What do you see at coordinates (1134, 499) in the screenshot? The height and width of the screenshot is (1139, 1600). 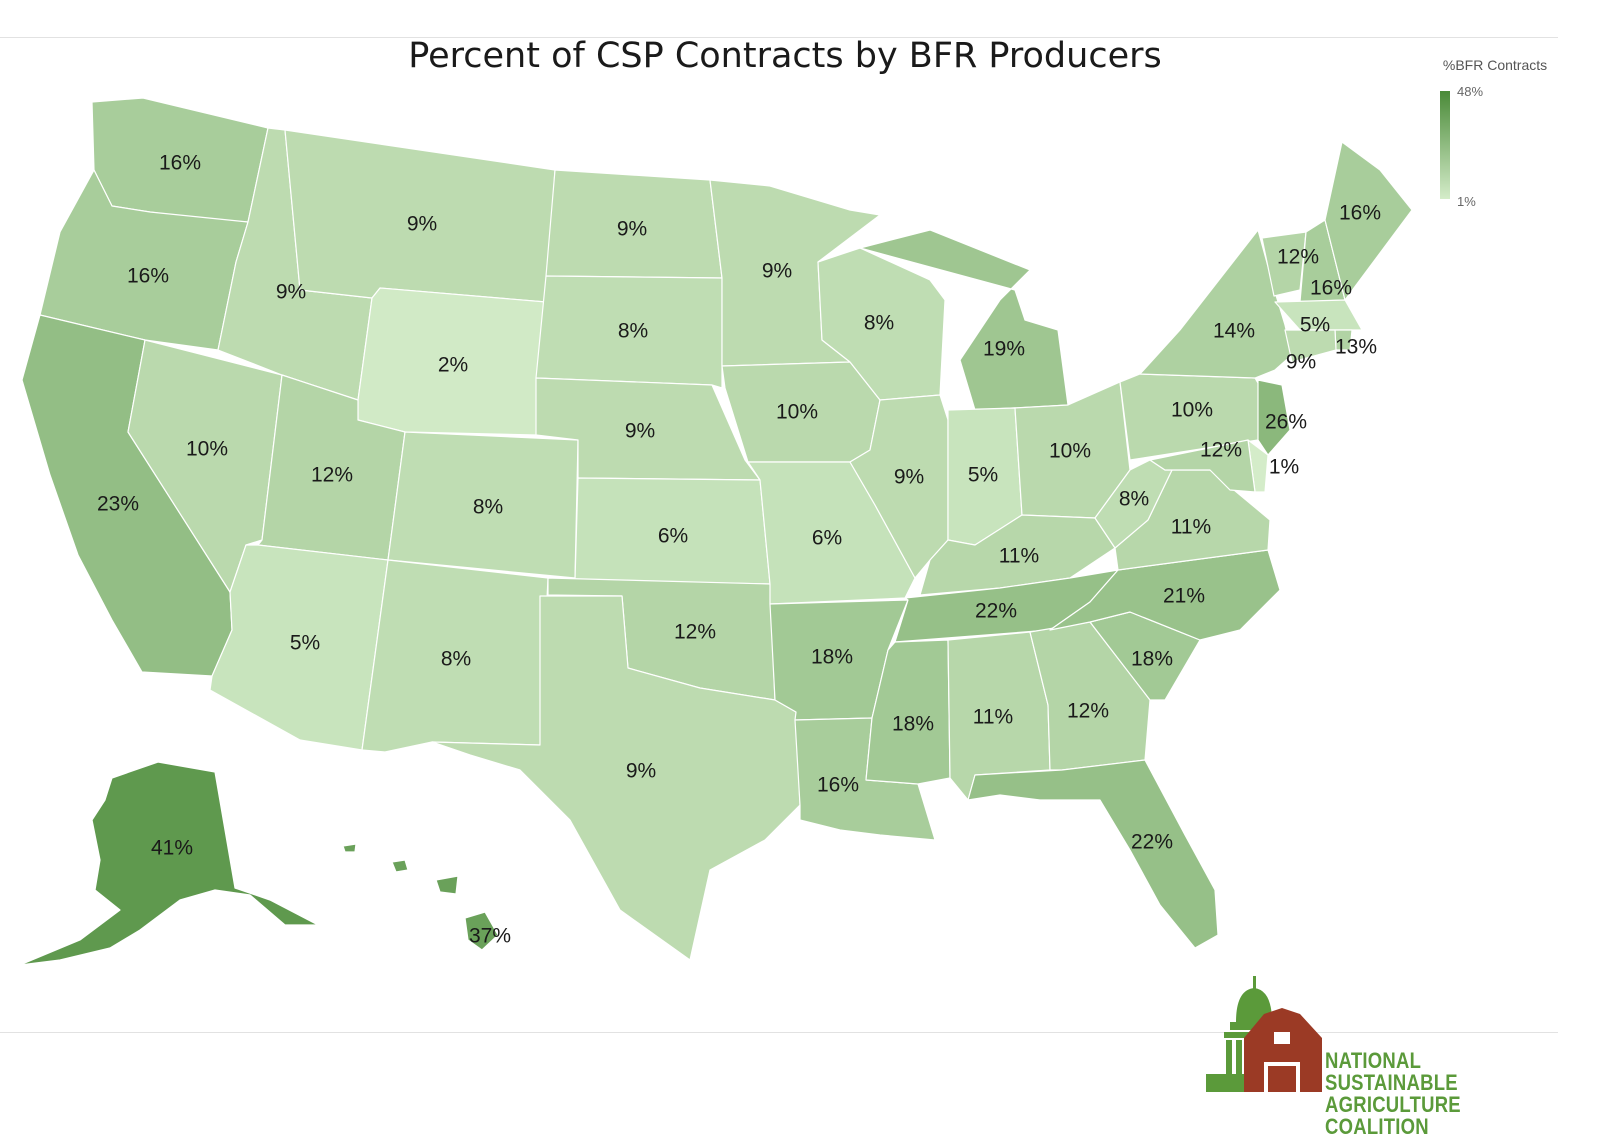 I see `state-label-wv: 8%` at bounding box center [1134, 499].